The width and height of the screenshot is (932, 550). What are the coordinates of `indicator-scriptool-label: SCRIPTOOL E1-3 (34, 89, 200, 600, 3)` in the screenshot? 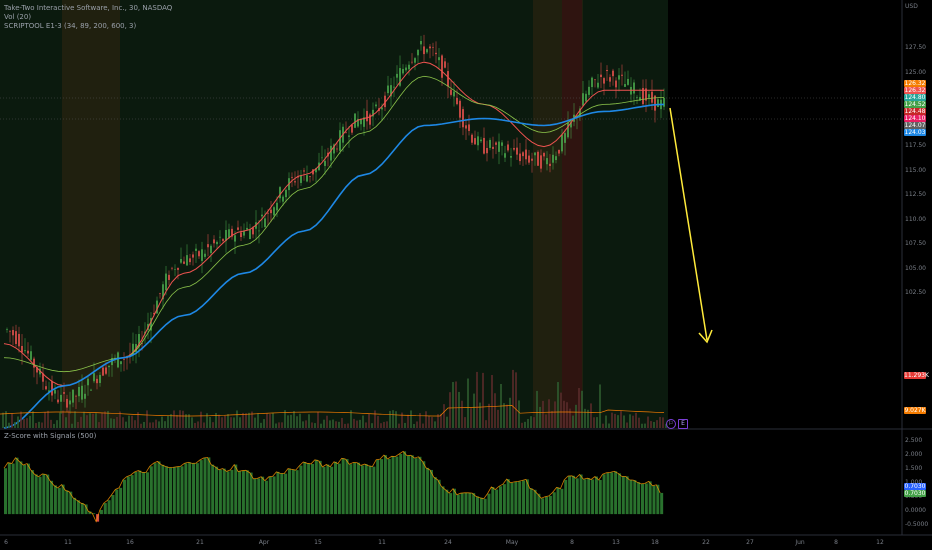 It's located at (70, 26).